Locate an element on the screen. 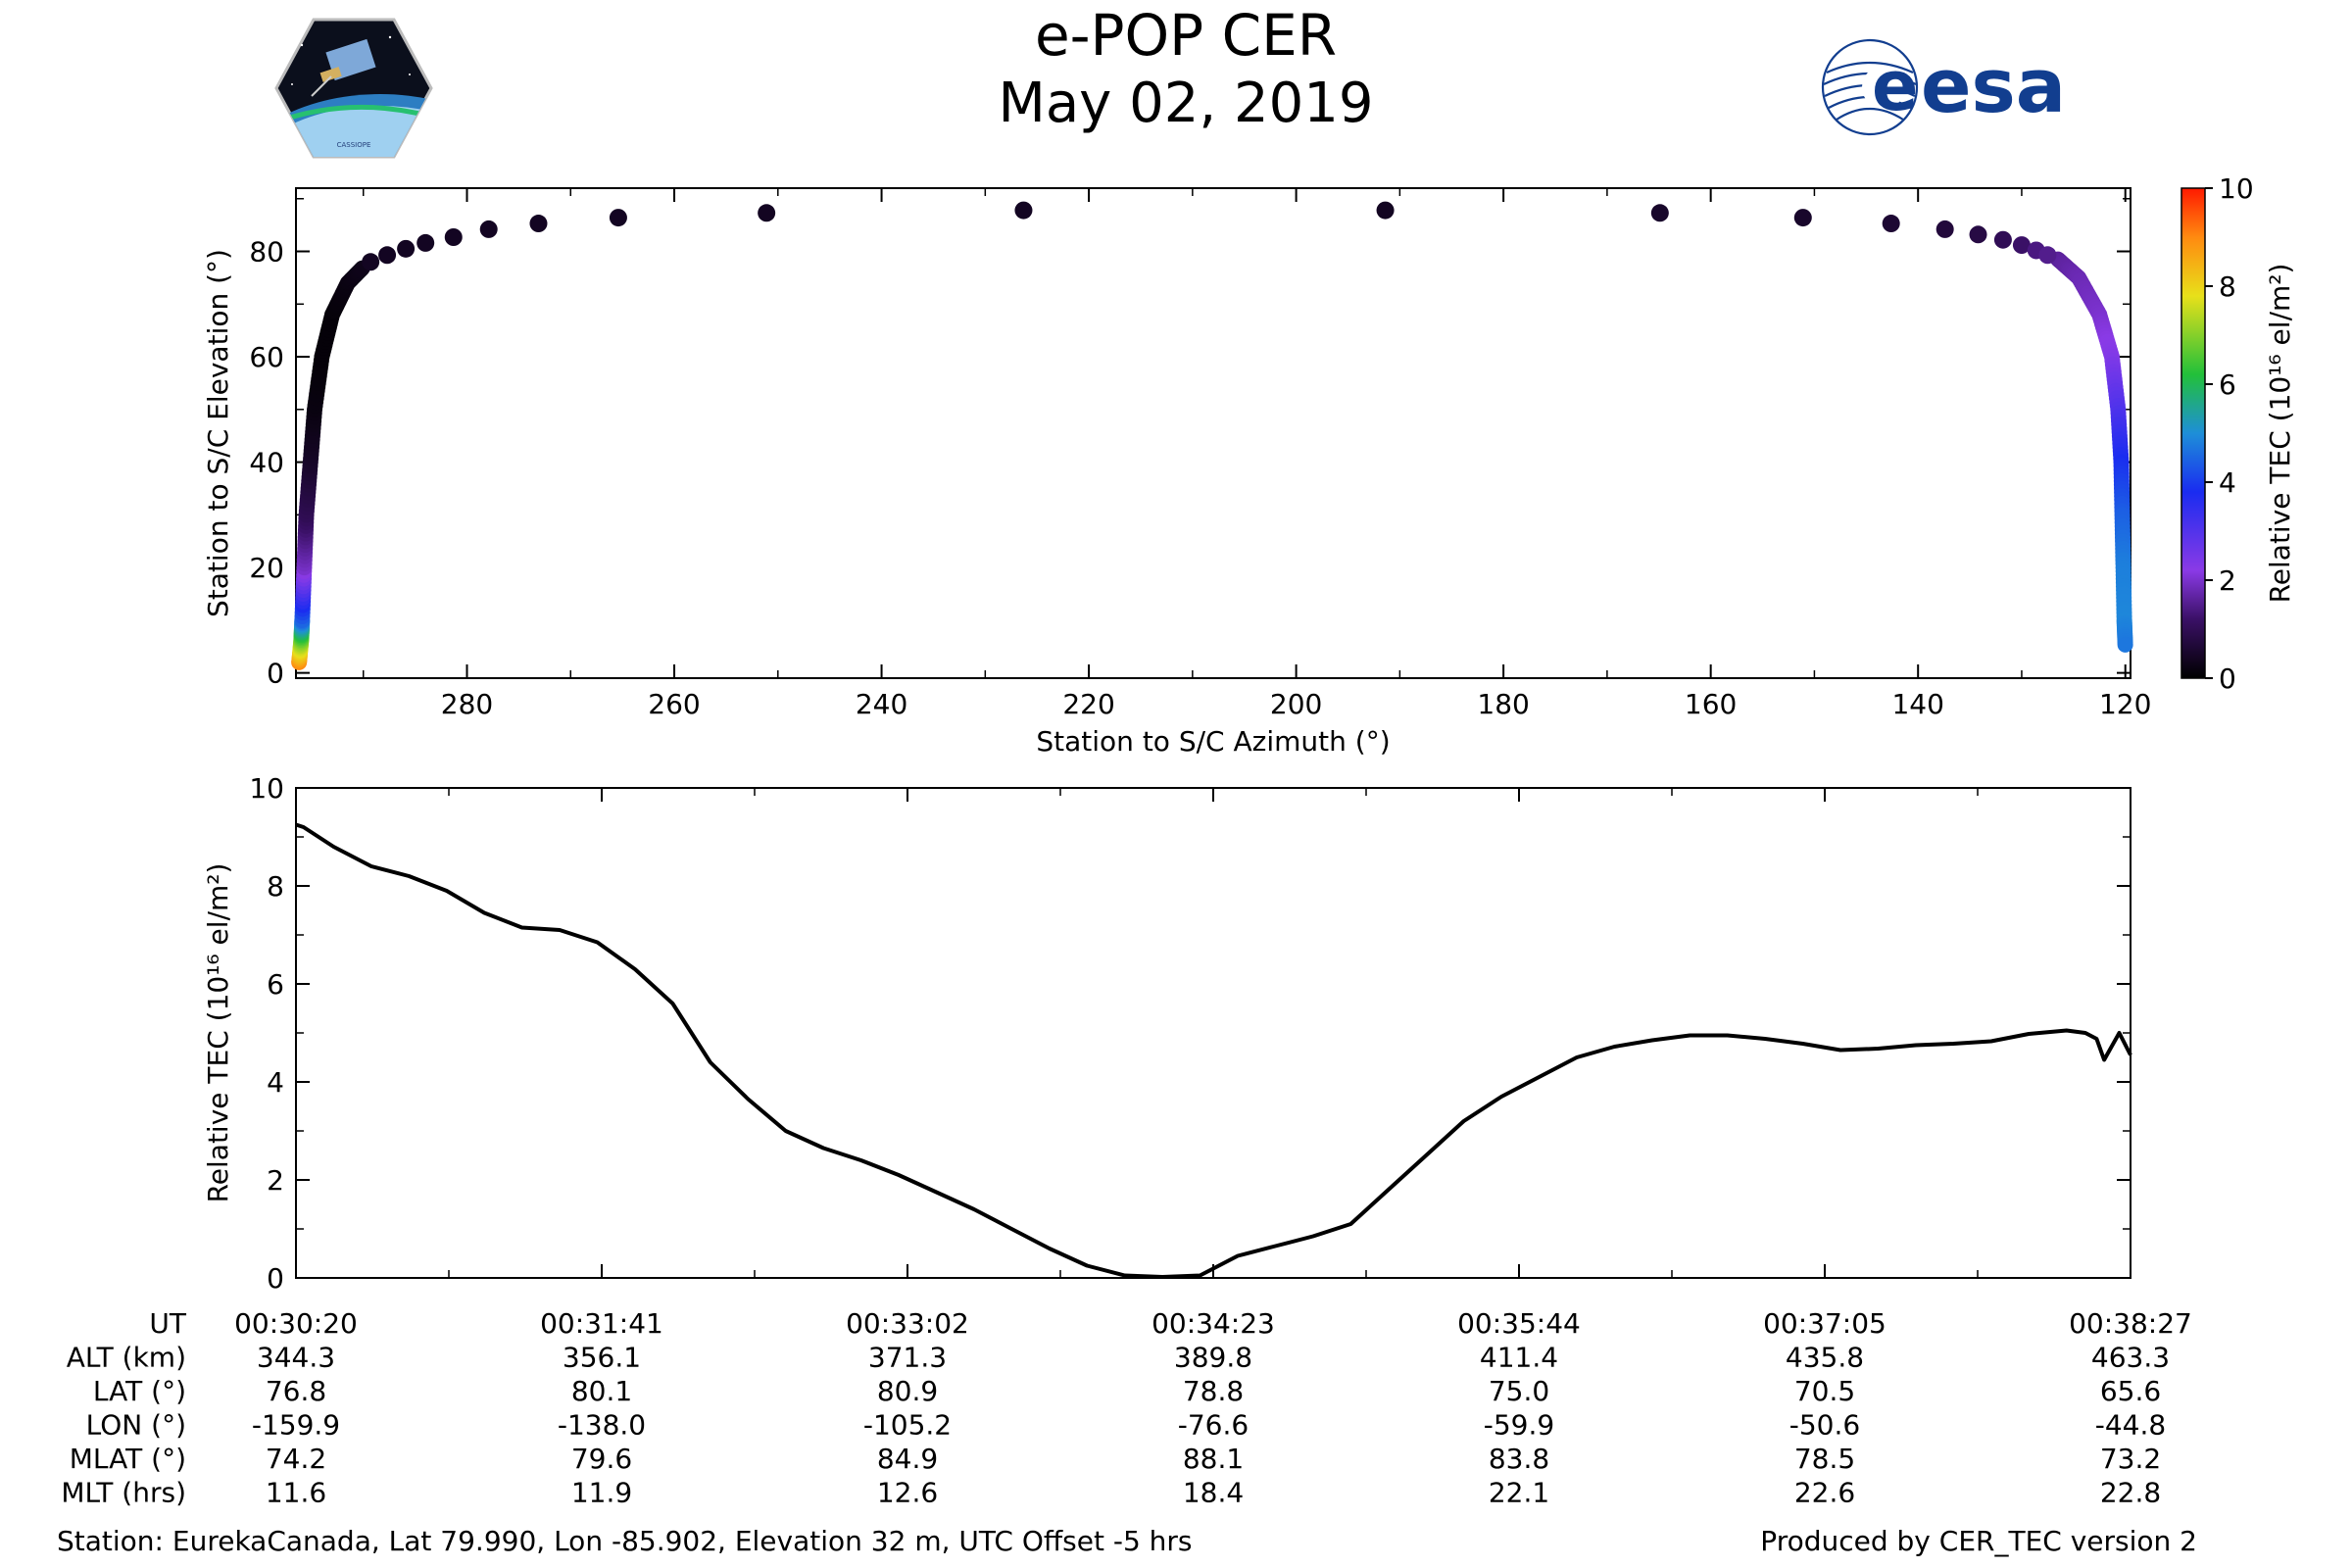 The height and width of the screenshot is (1568, 2352). cassiope-mission-badge-icon: CASSIOPE is located at coordinates (353, 88).